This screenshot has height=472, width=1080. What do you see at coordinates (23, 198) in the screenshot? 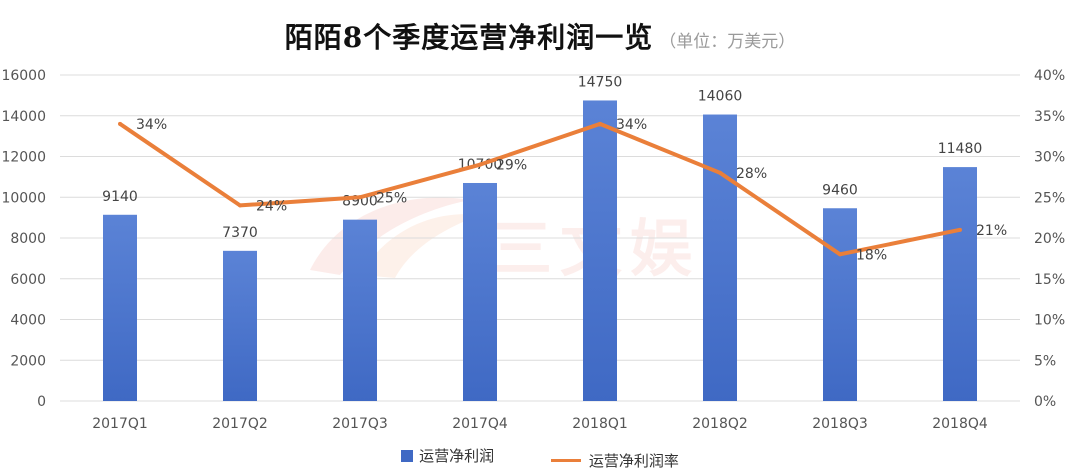
I see `y-left-tick-label: 10000` at bounding box center [23, 198].